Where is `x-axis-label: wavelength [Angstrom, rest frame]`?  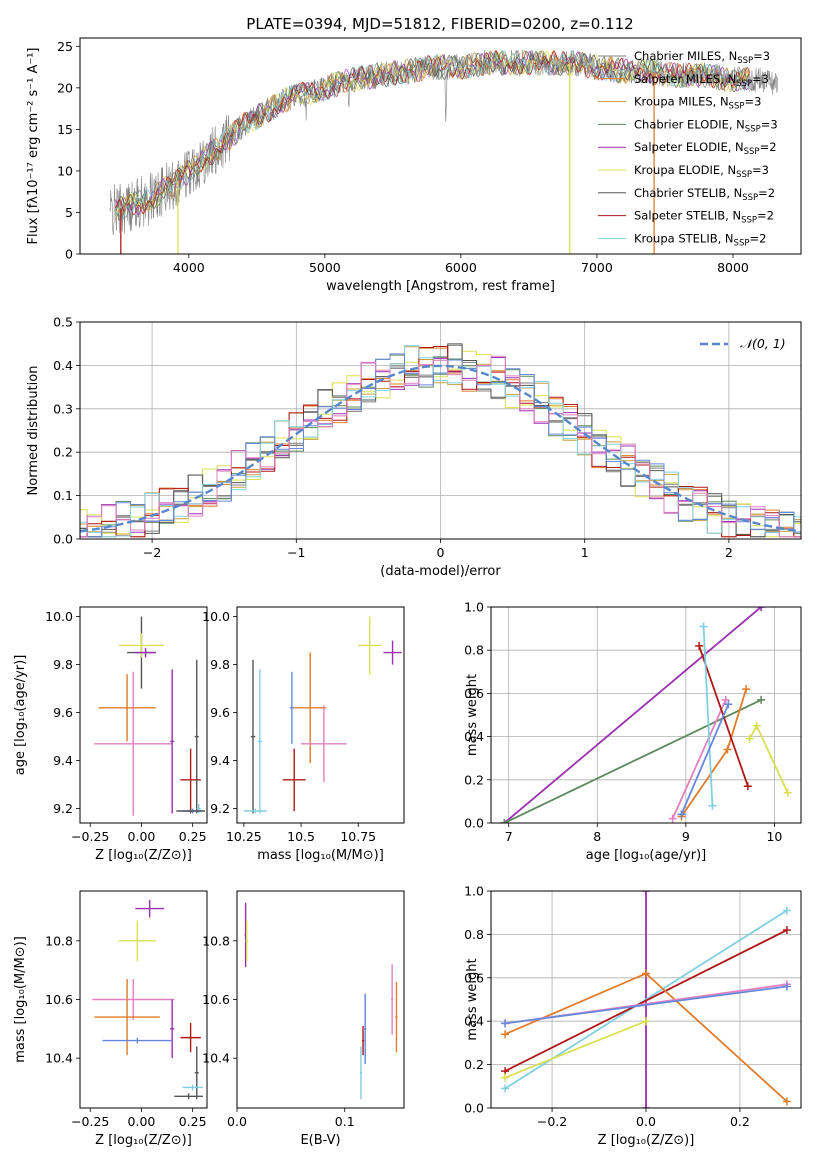
x-axis-label: wavelength [Angstrom, rest frame] is located at coordinates (440, 286).